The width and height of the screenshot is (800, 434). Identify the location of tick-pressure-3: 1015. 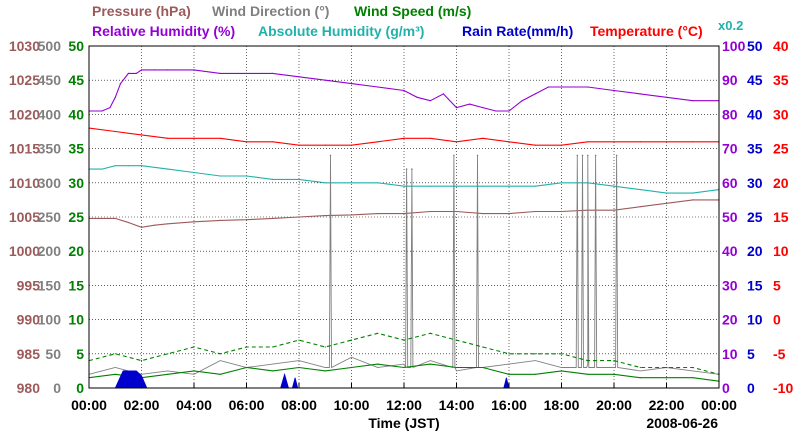
(24, 149).